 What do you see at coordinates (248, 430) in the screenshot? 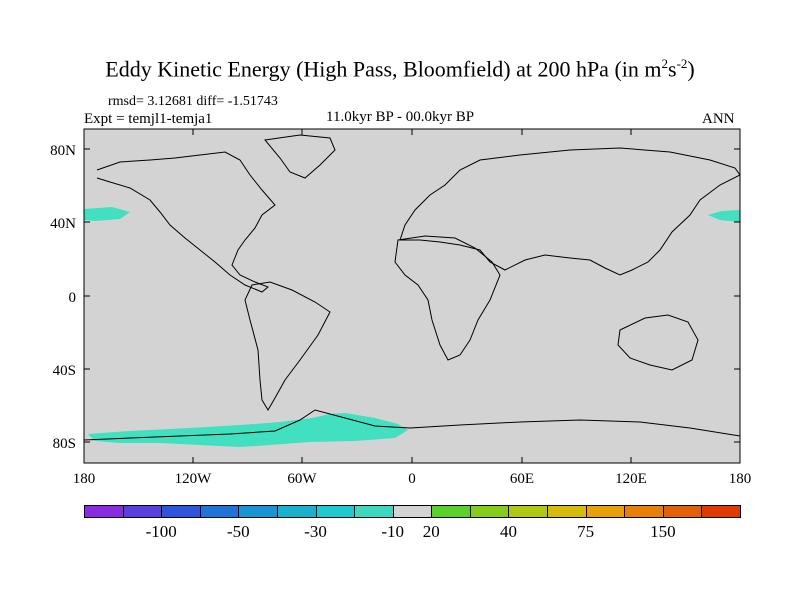
I see `anomaly-patch-southern-ocean` at bounding box center [248, 430].